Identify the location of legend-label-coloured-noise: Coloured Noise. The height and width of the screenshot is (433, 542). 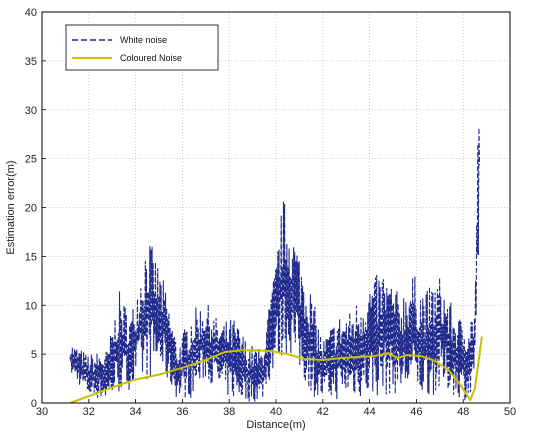
(151, 58).